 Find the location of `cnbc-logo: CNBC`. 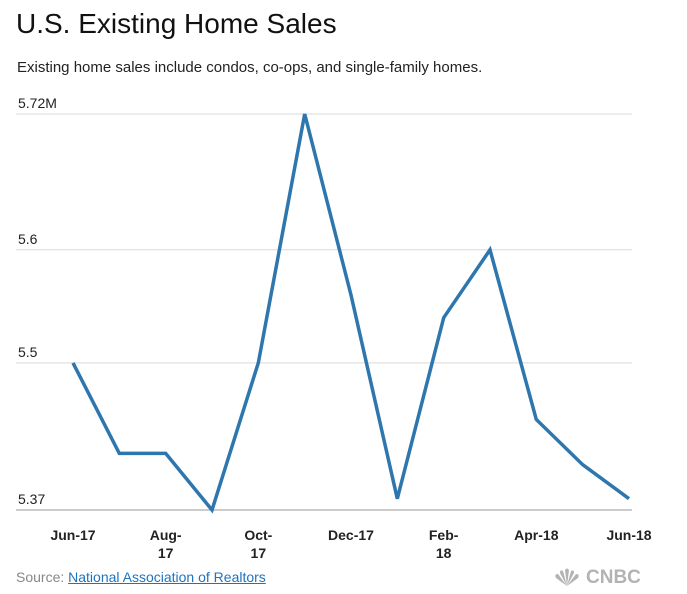

cnbc-logo: CNBC is located at coordinates (596, 578).